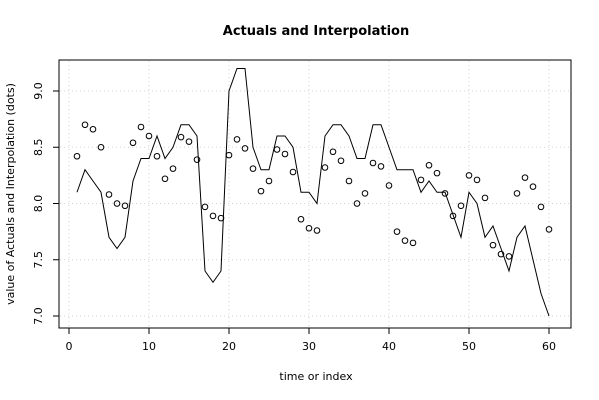 The width and height of the screenshot is (599, 400). I want to click on y-tick-label: 7.5, so click(38, 260).